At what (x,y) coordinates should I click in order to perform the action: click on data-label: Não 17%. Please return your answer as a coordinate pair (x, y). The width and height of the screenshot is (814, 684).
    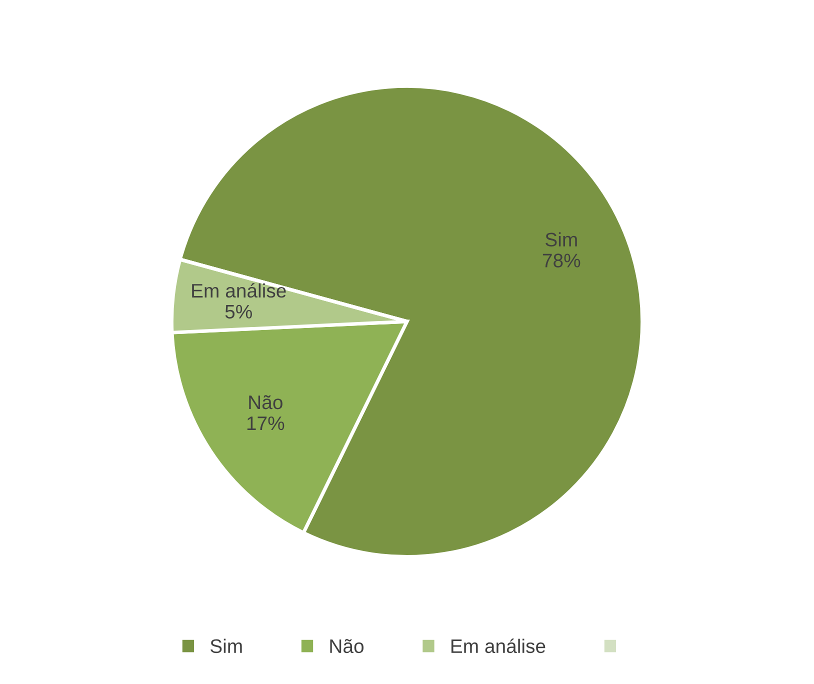
    Looking at the image, I should click on (265, 412).